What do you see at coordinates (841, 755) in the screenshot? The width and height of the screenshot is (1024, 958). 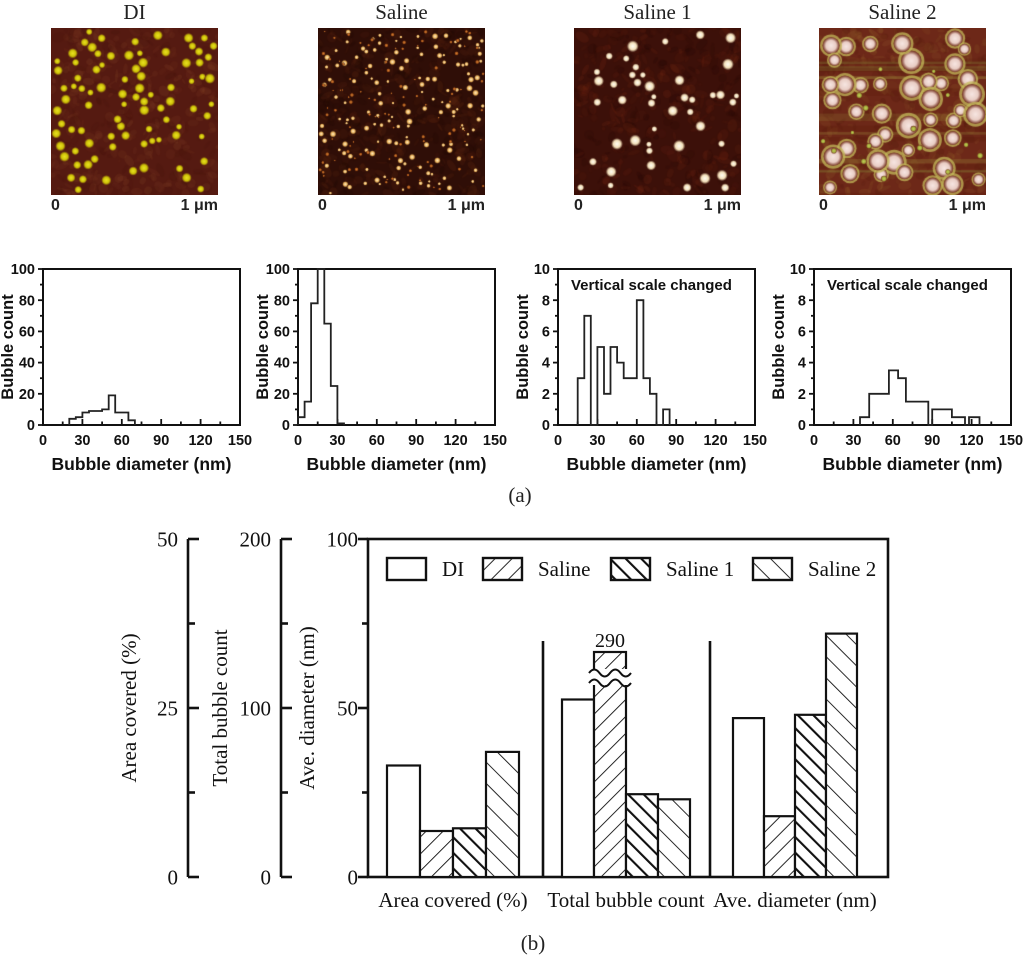 I see `bar-ave-diameter-nm--saline-2` at bounding box center [841, 755].